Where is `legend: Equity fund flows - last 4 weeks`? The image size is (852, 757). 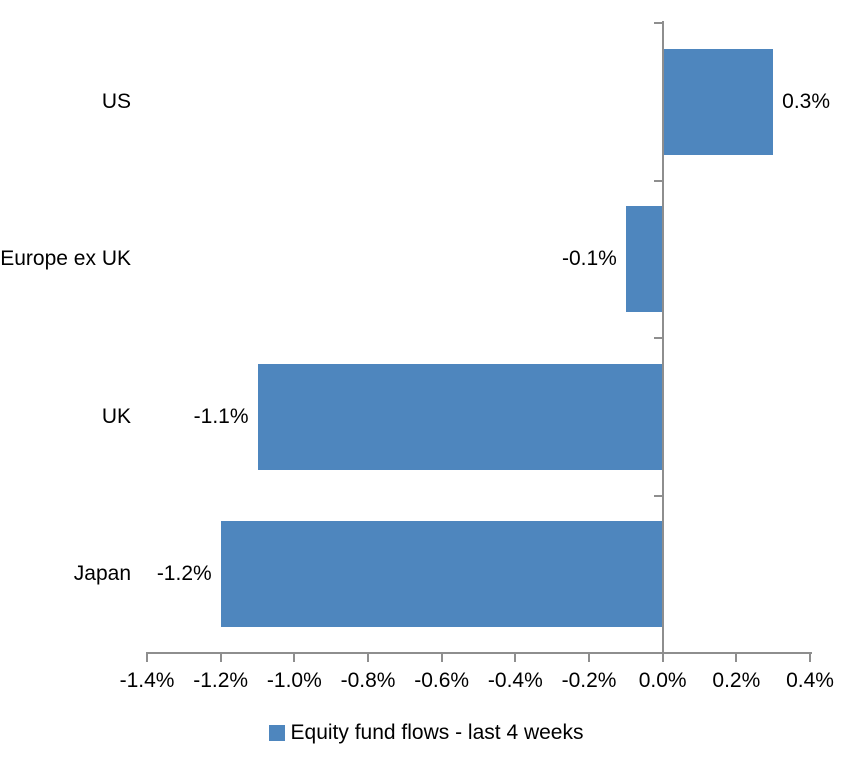 legend: Equity fund flows - last 4 weeks is located at coordinates (426, 733).